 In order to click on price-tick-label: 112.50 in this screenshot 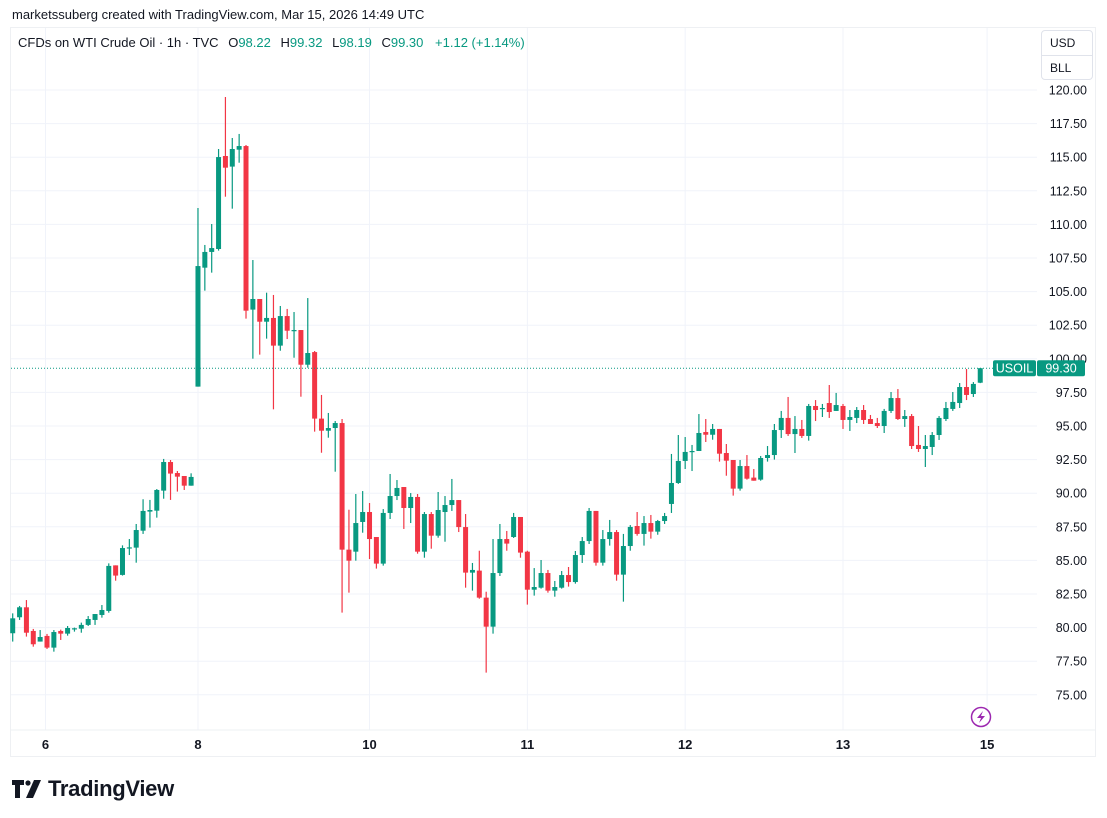, I will do `click(1068, 191)`.